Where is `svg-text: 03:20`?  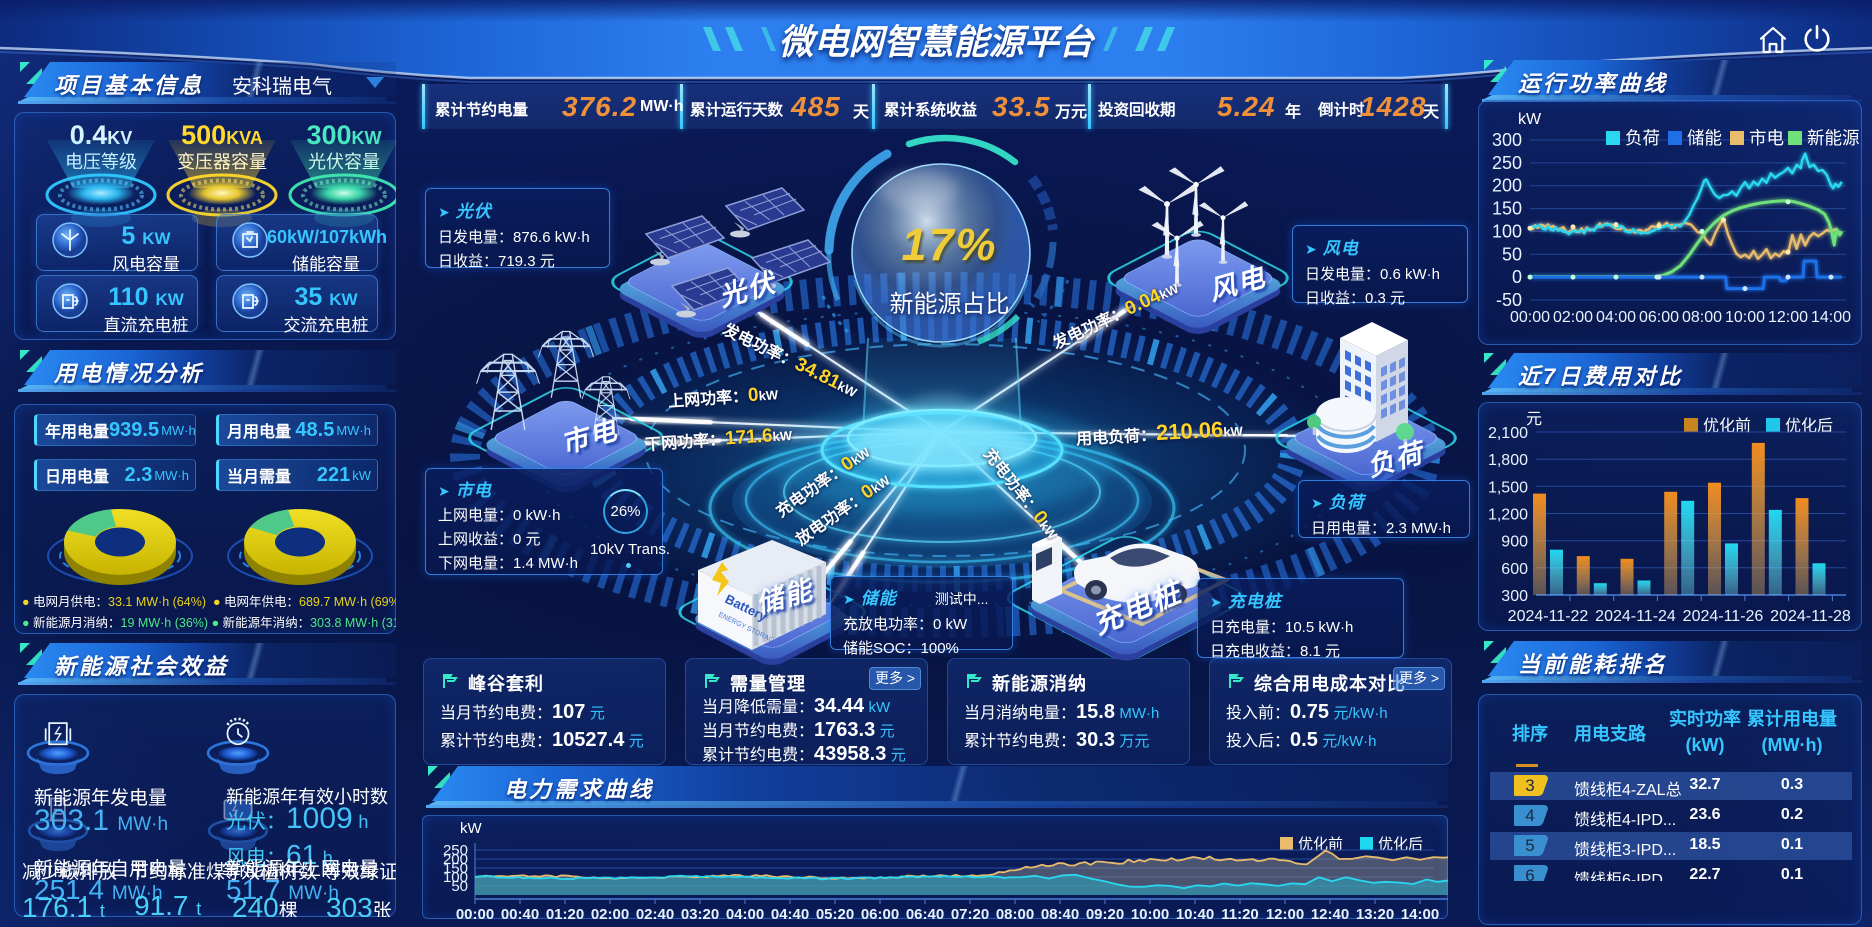
svg-text: 03:20 is located at coordinates (700, 914).